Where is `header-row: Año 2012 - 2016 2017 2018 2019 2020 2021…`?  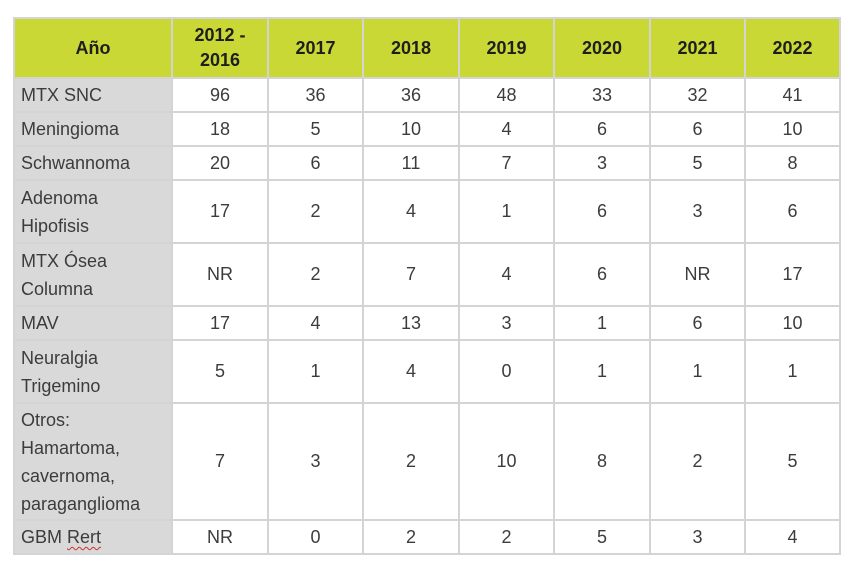 header-row: Año 2012 - 2016 2017 2018 2019 2020 2021… is located at coordinates (427, 48).